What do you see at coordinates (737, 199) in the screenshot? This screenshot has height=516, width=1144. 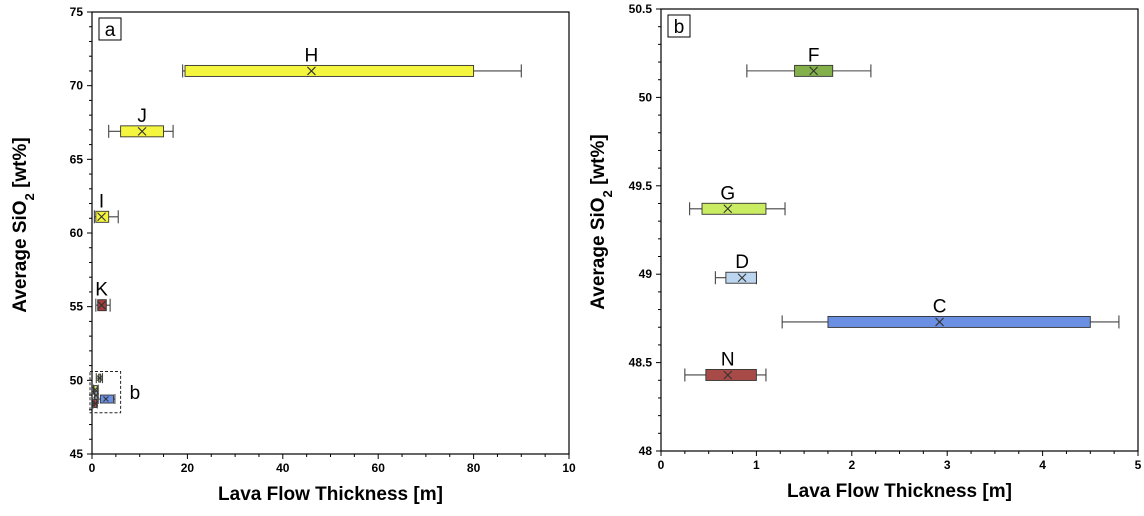 I see `box-G: G` at bounding box center [737, 199].